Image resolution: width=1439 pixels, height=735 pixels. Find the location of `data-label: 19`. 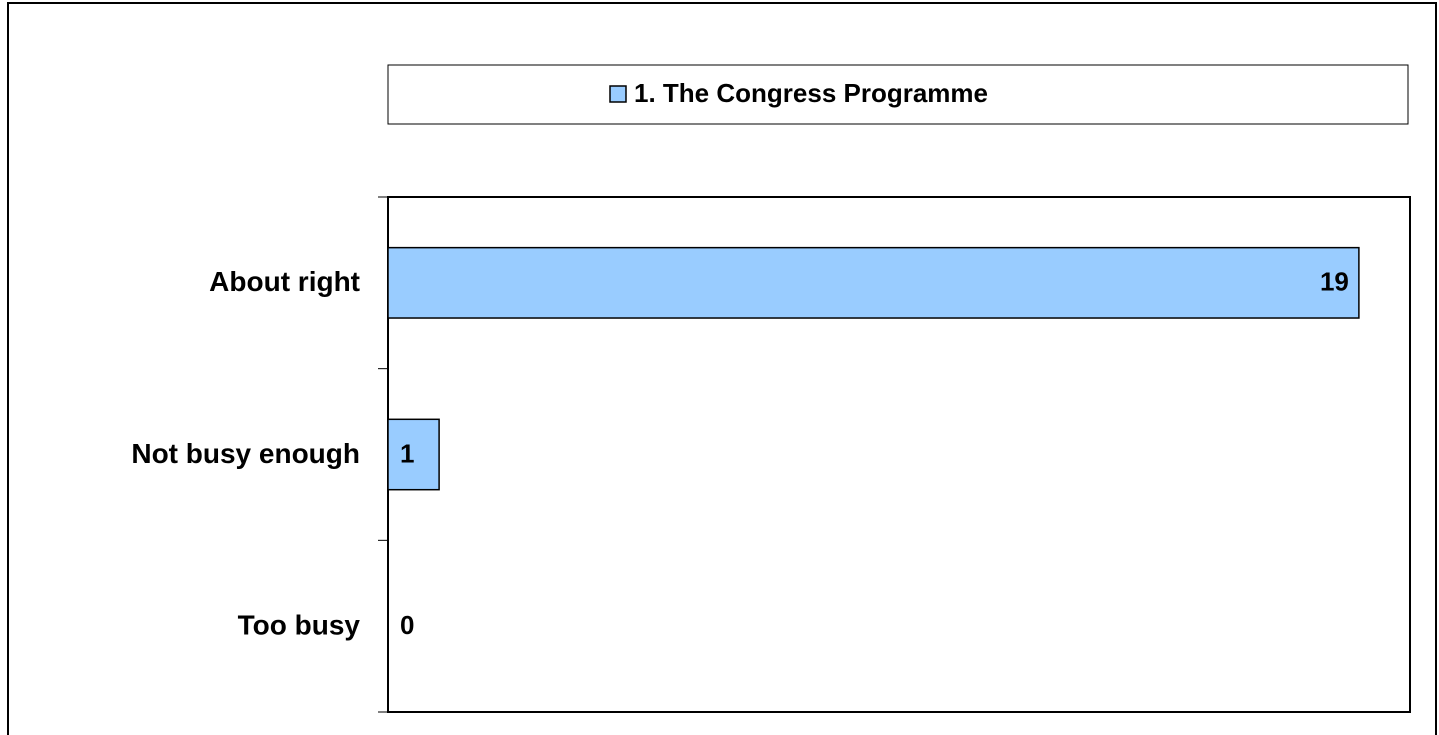

data-label: 19 is located at coordinates (1334, 282).